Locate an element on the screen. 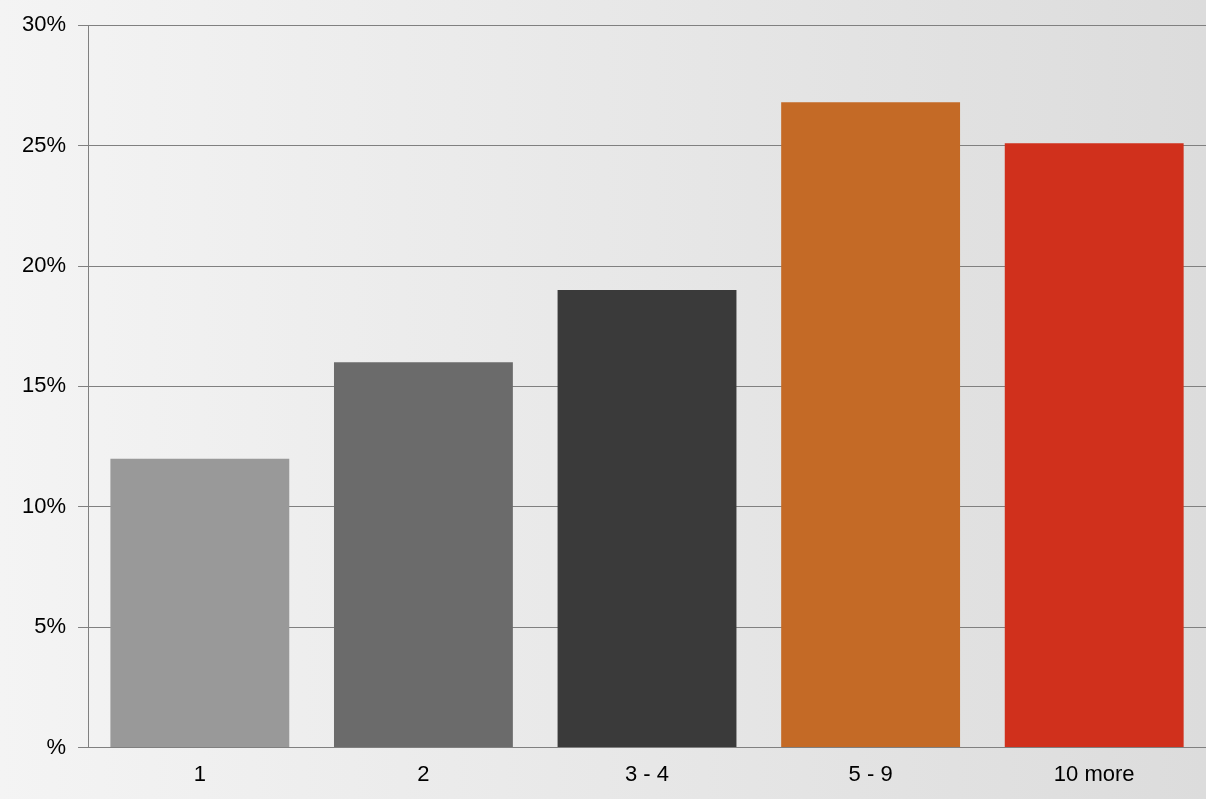 The width and height of the screenshot is (1206, 799). x-tick-label: 2 is located at coordinates (423, 773).